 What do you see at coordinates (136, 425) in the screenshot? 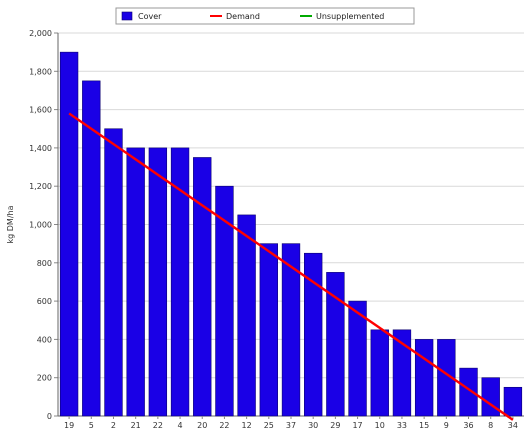
I see `x-tick-label: 21` at bounding box center [136, 425].